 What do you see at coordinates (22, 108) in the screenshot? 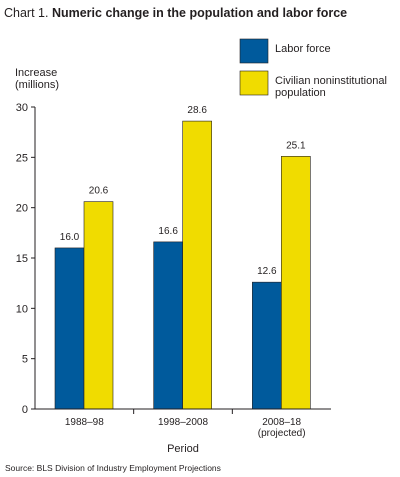
I see `y-tick-label: 30` at bounding box center [22, 108].